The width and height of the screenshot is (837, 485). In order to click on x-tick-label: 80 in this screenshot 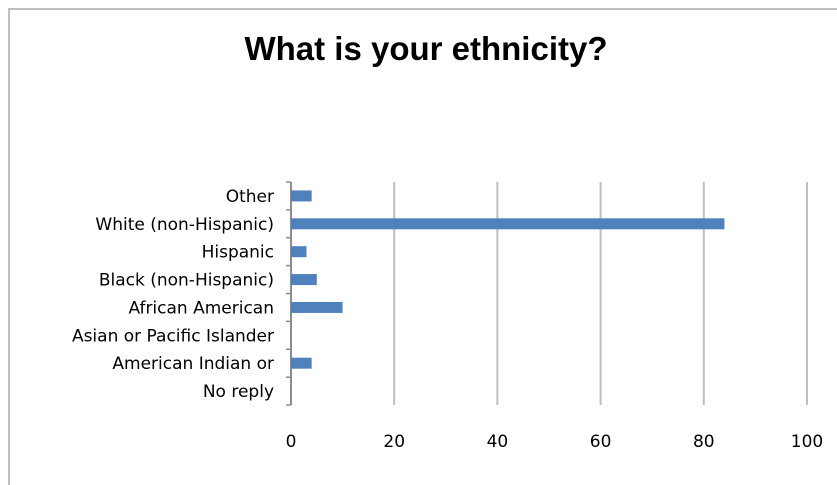, I will do `click(704, 442)`.